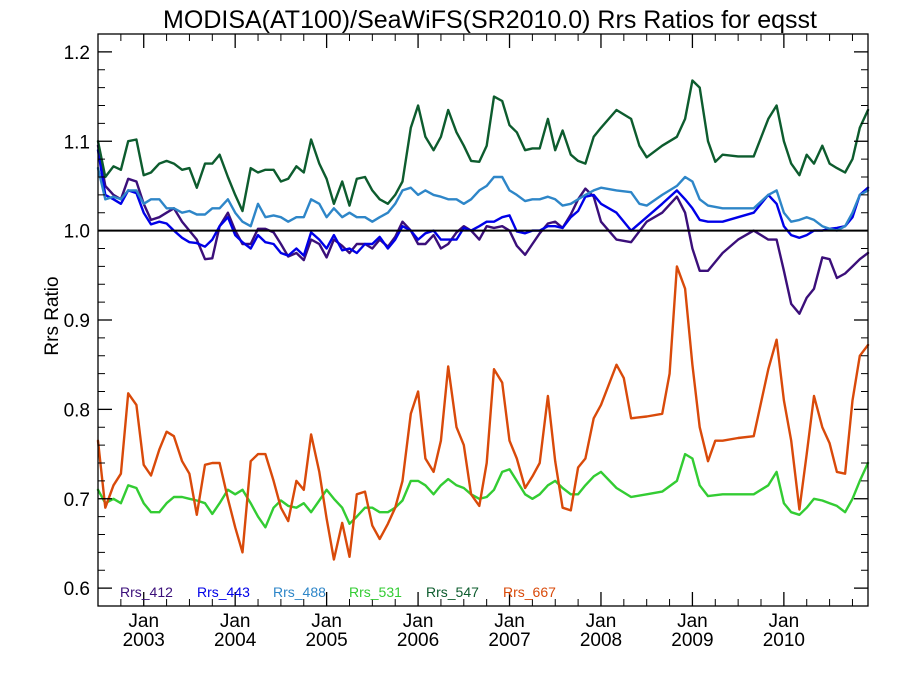  Describe the element at coordinates (692, 640) in the screenshot. I see `x-tick-label-year: 2009` at that location.